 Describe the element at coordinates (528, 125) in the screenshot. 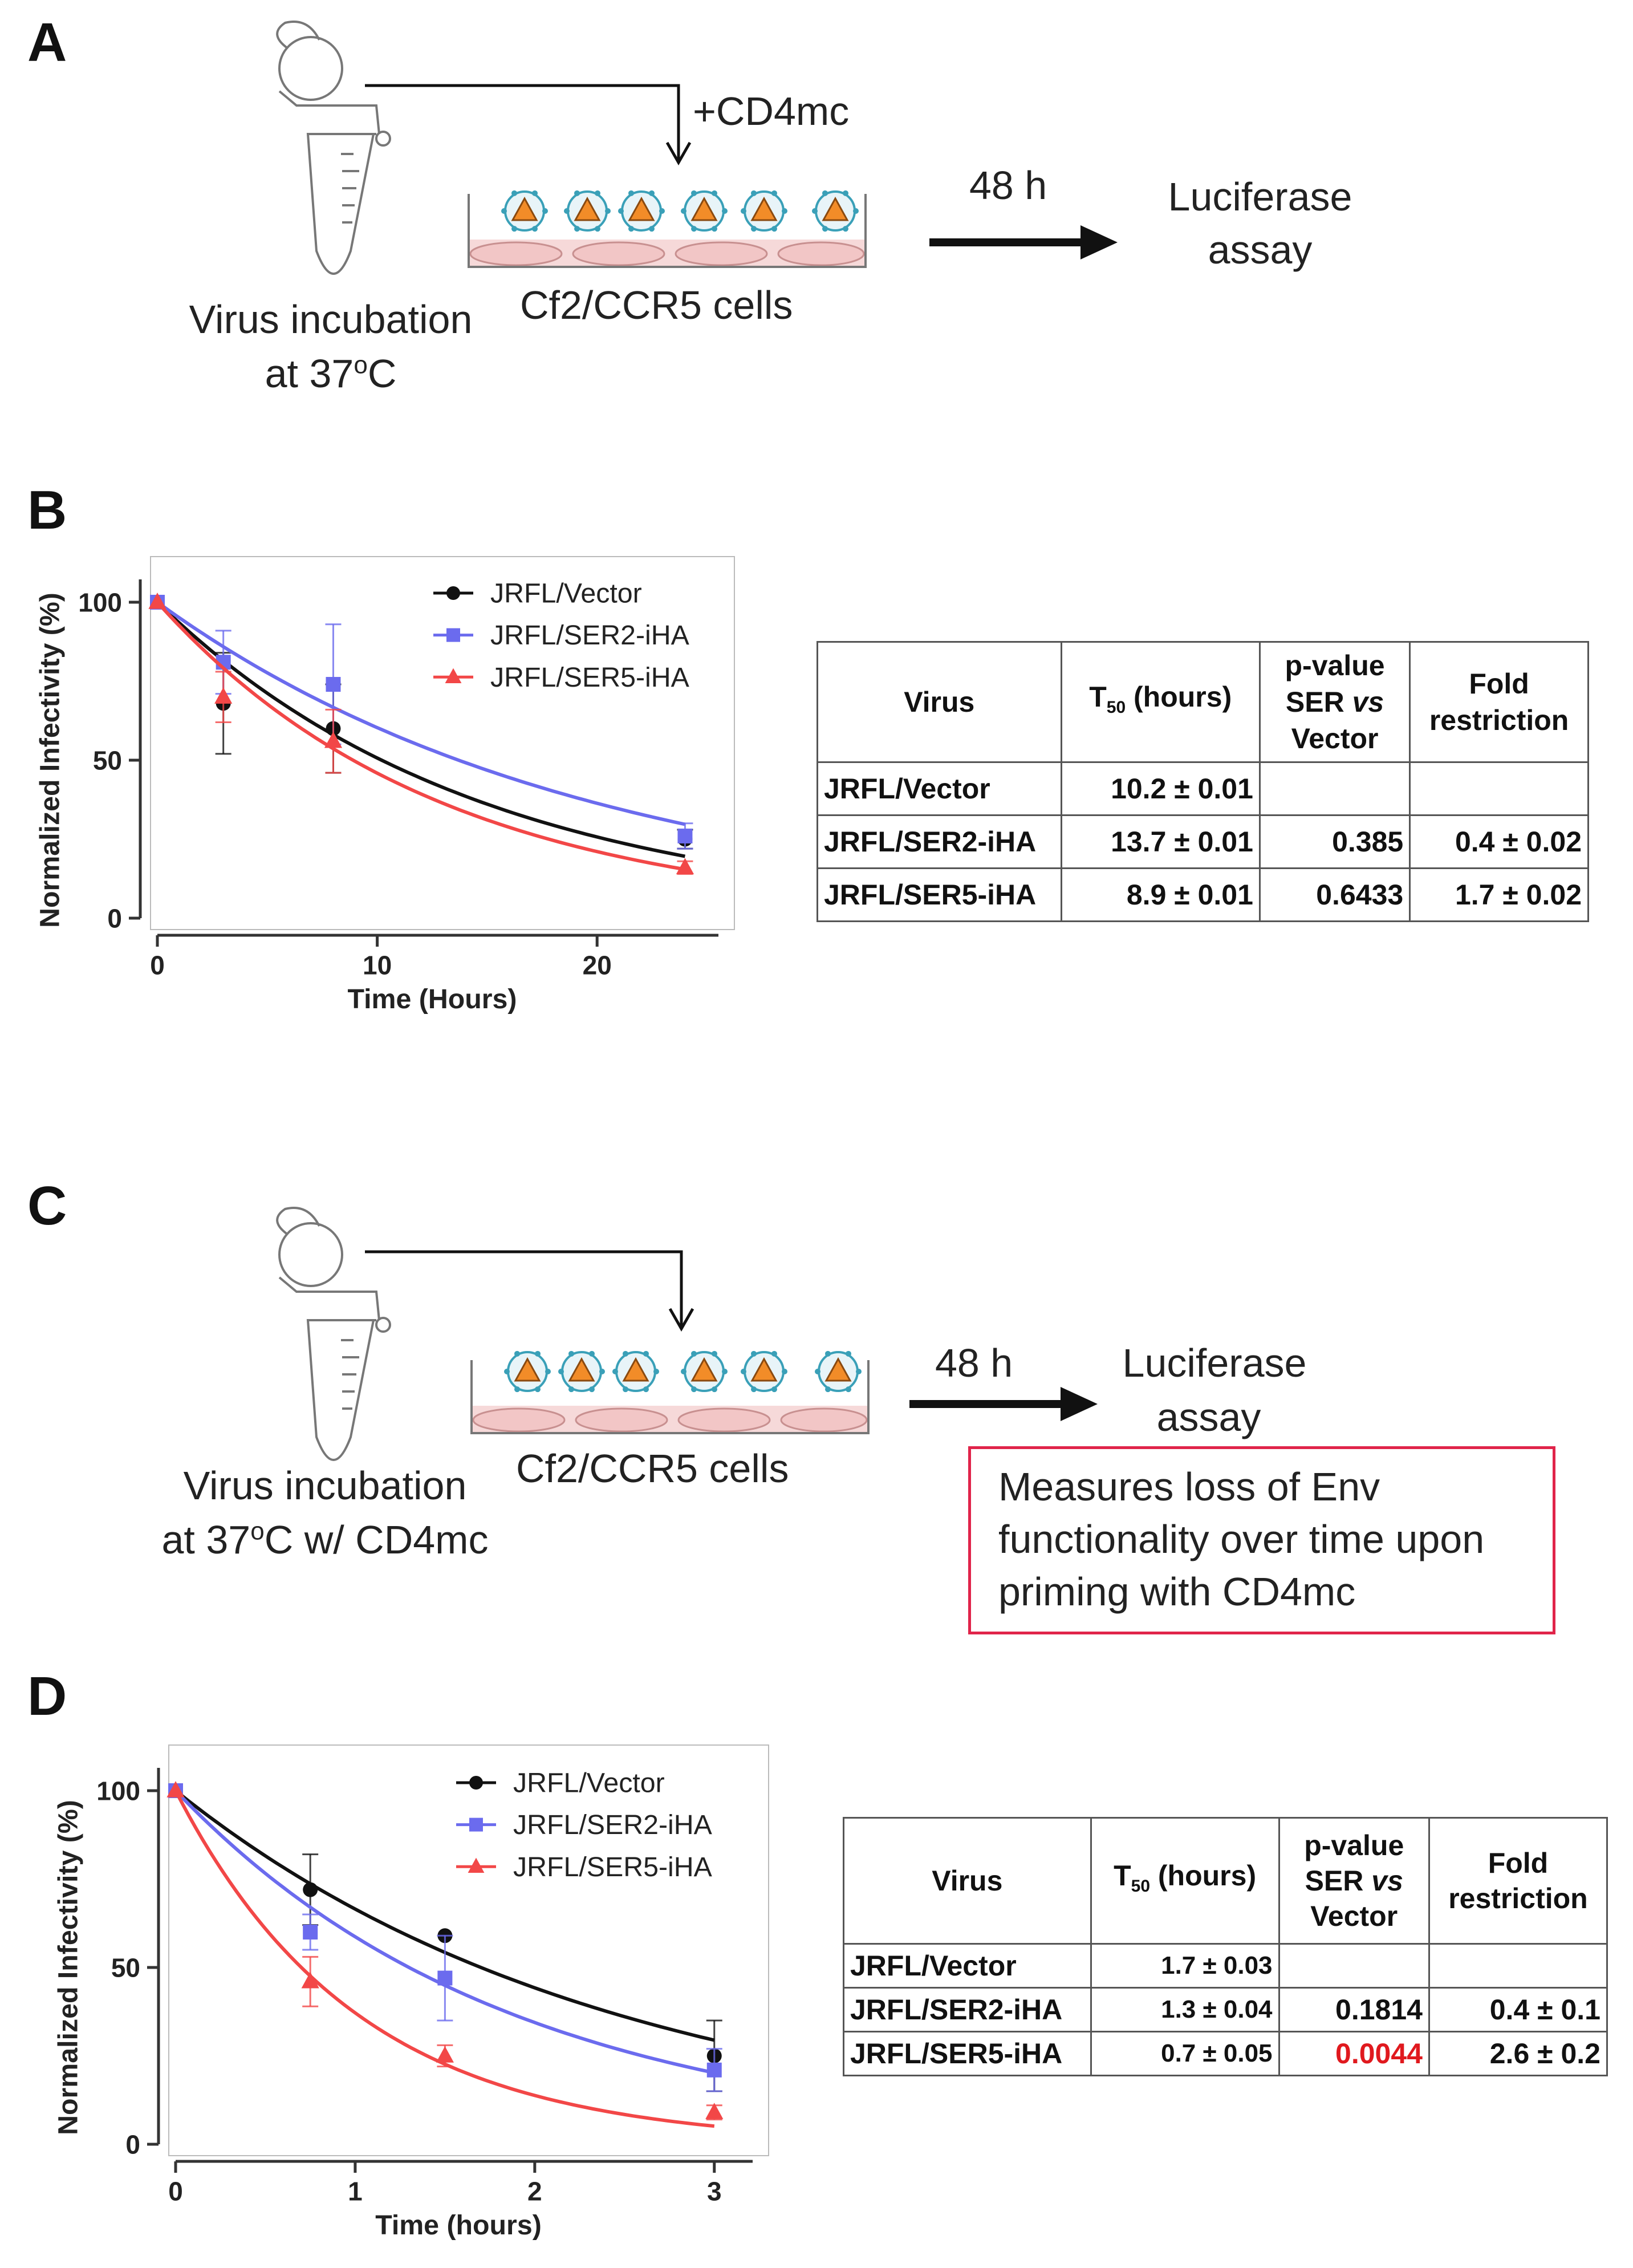

I see `bent-arrow-icon` at that location.